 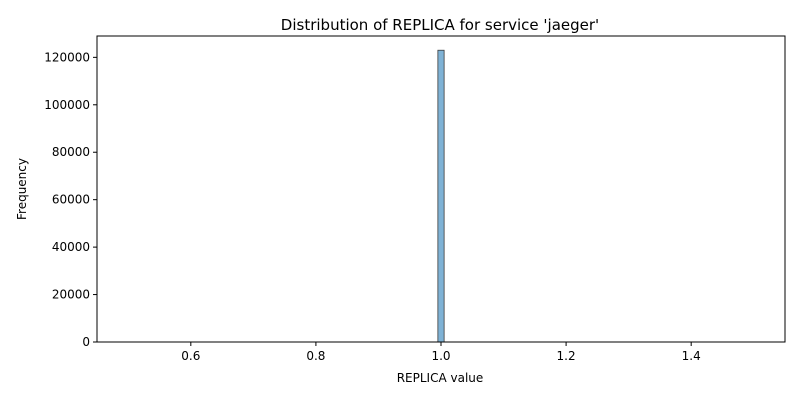 What do you see at coordinates (22, 189) in the screenshot?
I see `y-axis-label: Frequency` at bounding box center [22, 189].